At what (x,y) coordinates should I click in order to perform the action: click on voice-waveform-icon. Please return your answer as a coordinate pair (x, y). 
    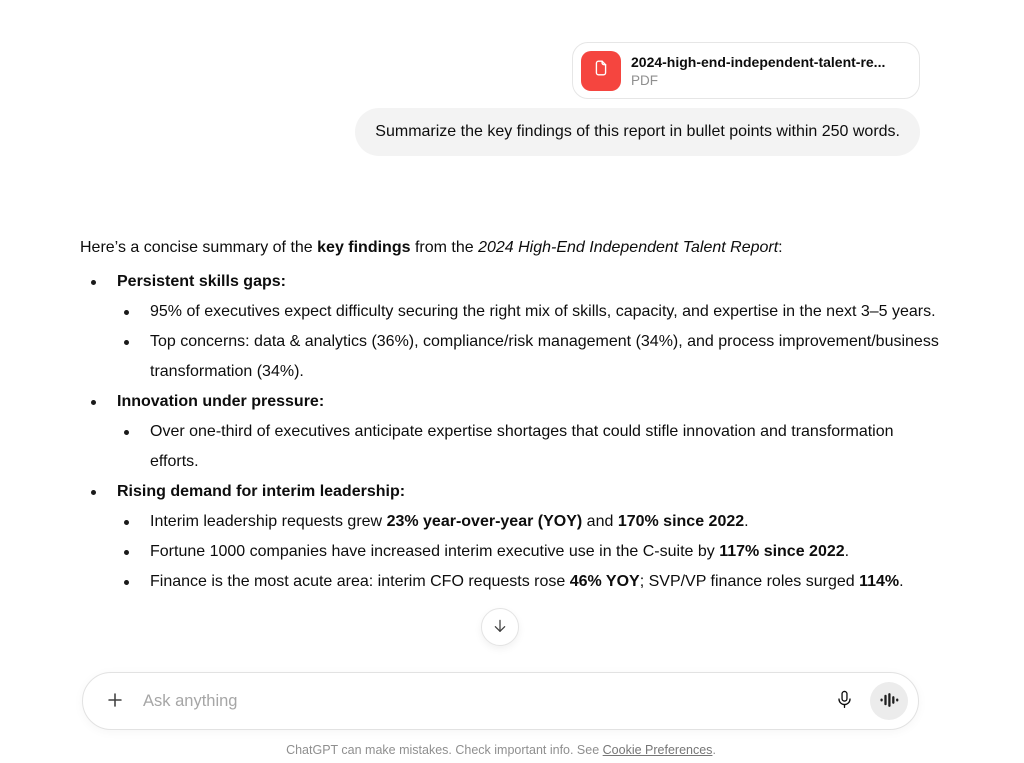
    Looking at the image, I should click on (889, 701).